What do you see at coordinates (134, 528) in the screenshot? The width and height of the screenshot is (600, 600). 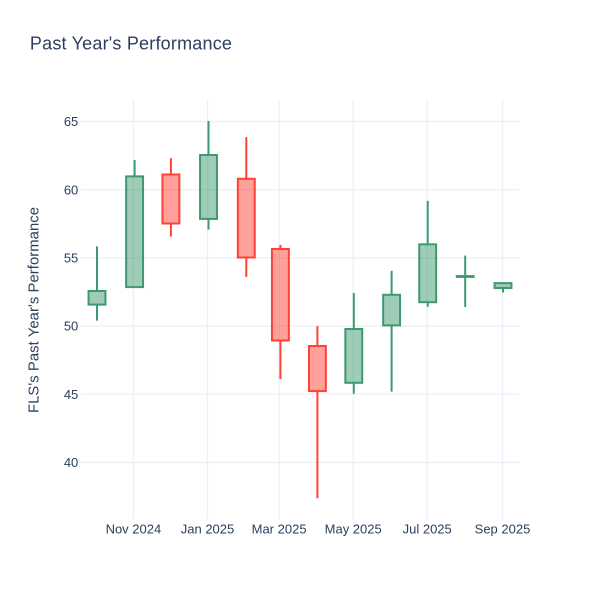 I see `svg-text: Nov 2024` at bounding box center [134, 528].